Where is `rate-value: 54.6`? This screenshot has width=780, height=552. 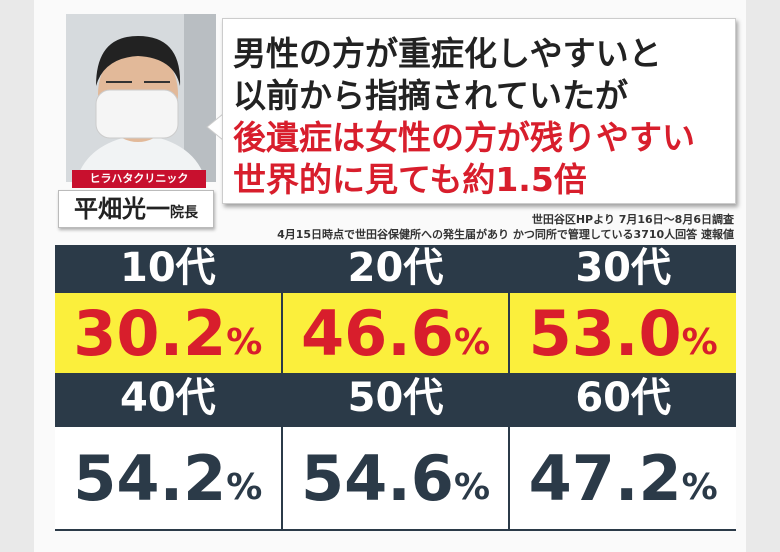
rate-value: 54.6 is located at coordinates (377, 478).